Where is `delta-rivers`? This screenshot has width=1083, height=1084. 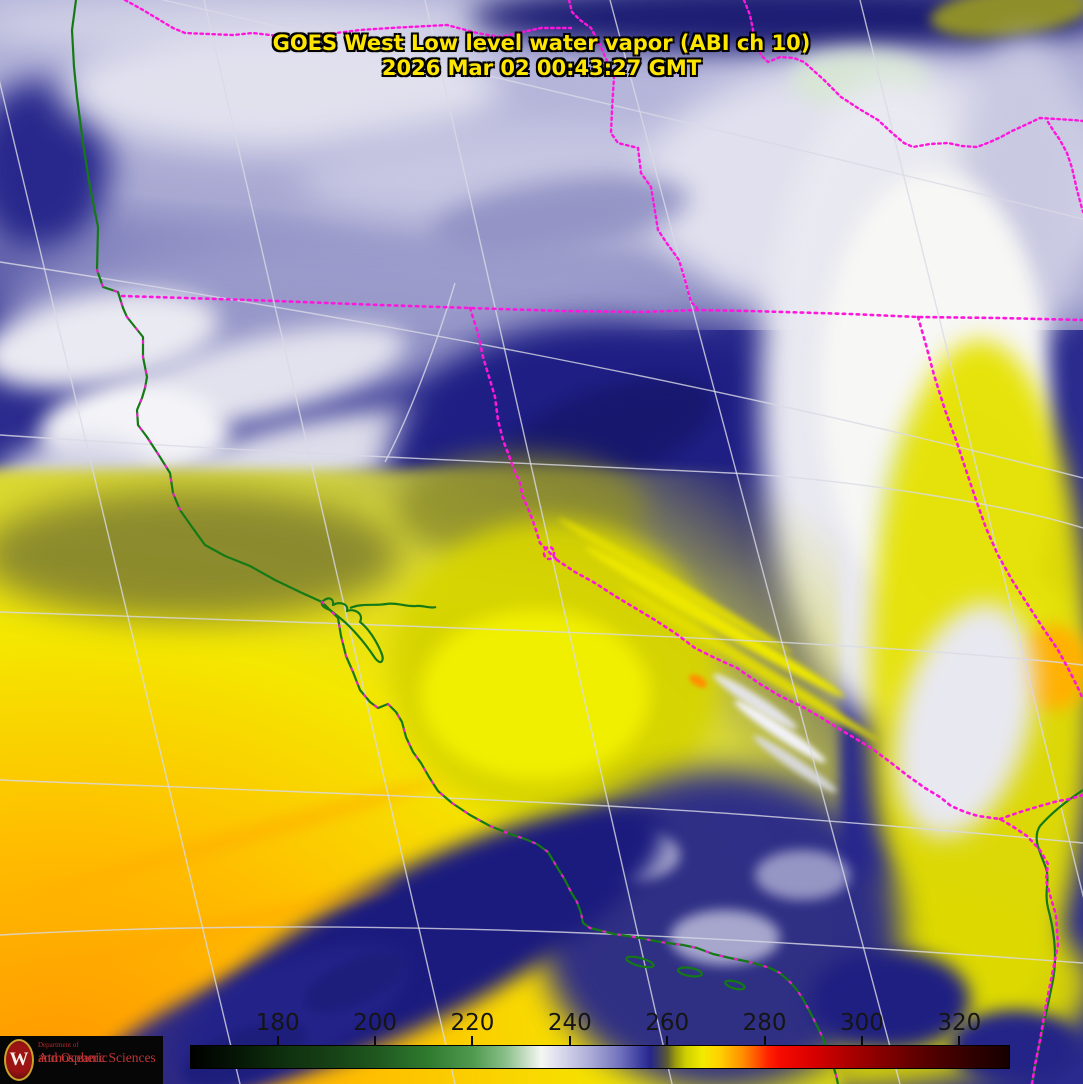
delta-rivers is located at coordinates (393, 606).